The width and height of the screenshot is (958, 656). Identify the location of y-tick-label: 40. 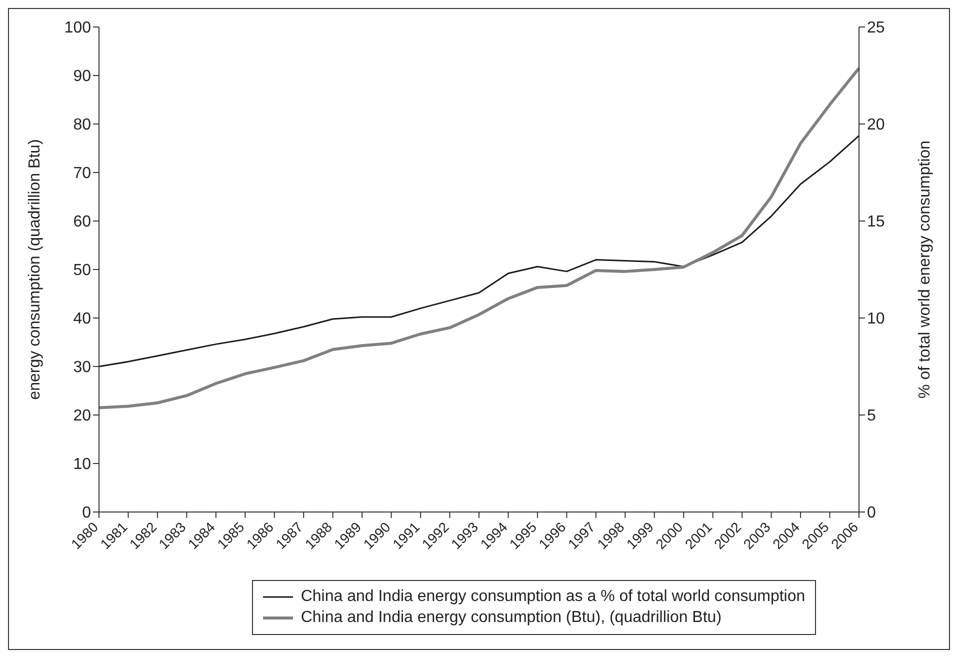
(82, 319).